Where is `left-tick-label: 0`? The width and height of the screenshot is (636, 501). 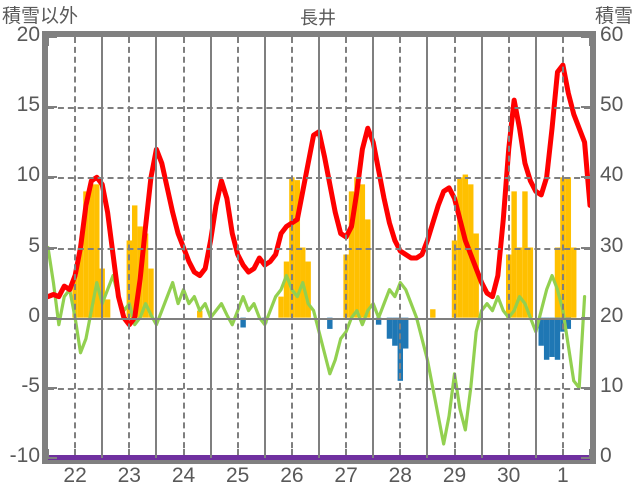 left-tick-label: 0 is located at coordinates (34, 315).